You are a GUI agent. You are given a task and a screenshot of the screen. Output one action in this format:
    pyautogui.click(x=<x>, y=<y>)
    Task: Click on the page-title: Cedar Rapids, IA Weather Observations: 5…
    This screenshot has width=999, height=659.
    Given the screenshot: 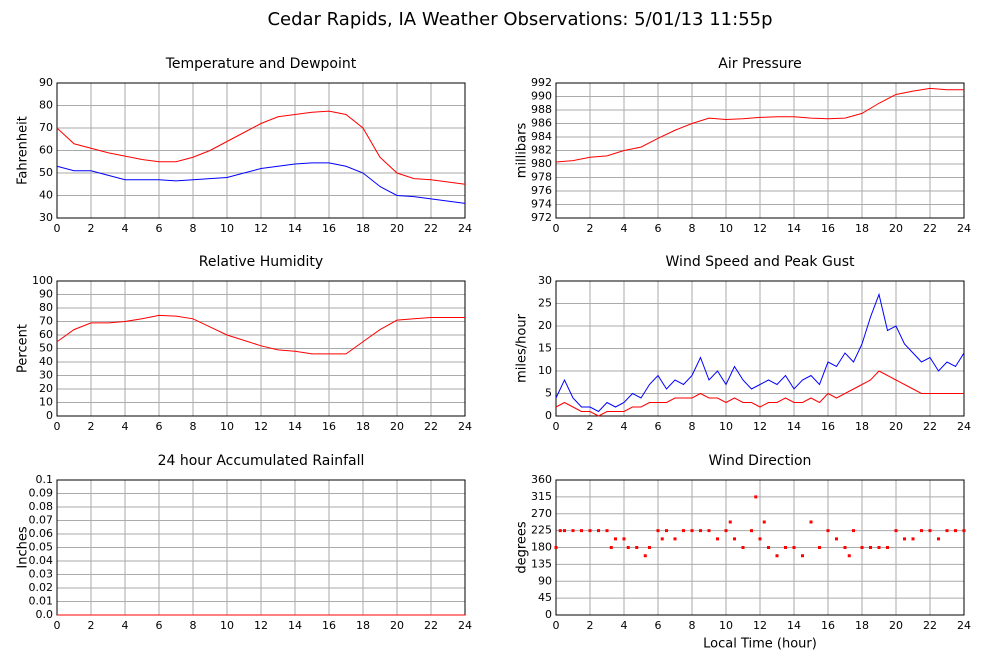 What is the action you would take?
    pyautogui.click(x=519, y=19)
    